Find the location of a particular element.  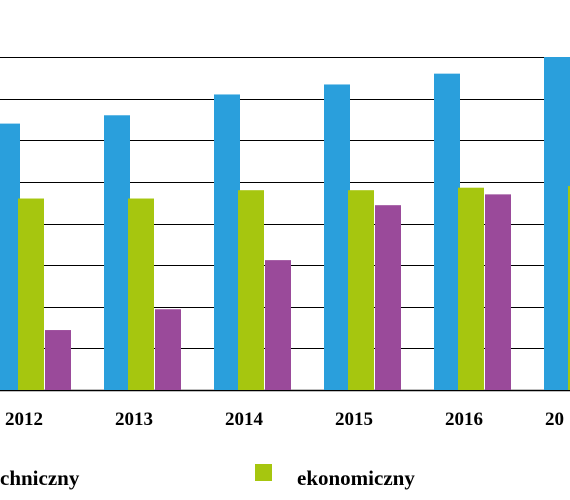

x-tick-label-2016: 2016 is located at coordinates (464, 419).